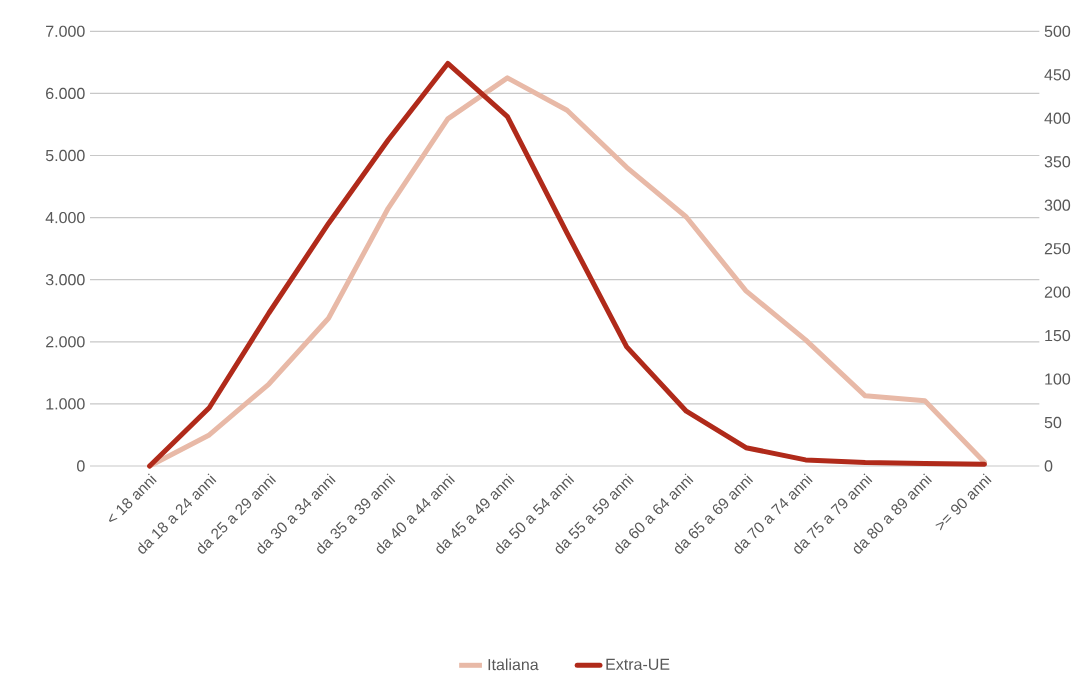  I want to click on y2-tick-label: 50, so click(1053, 422).